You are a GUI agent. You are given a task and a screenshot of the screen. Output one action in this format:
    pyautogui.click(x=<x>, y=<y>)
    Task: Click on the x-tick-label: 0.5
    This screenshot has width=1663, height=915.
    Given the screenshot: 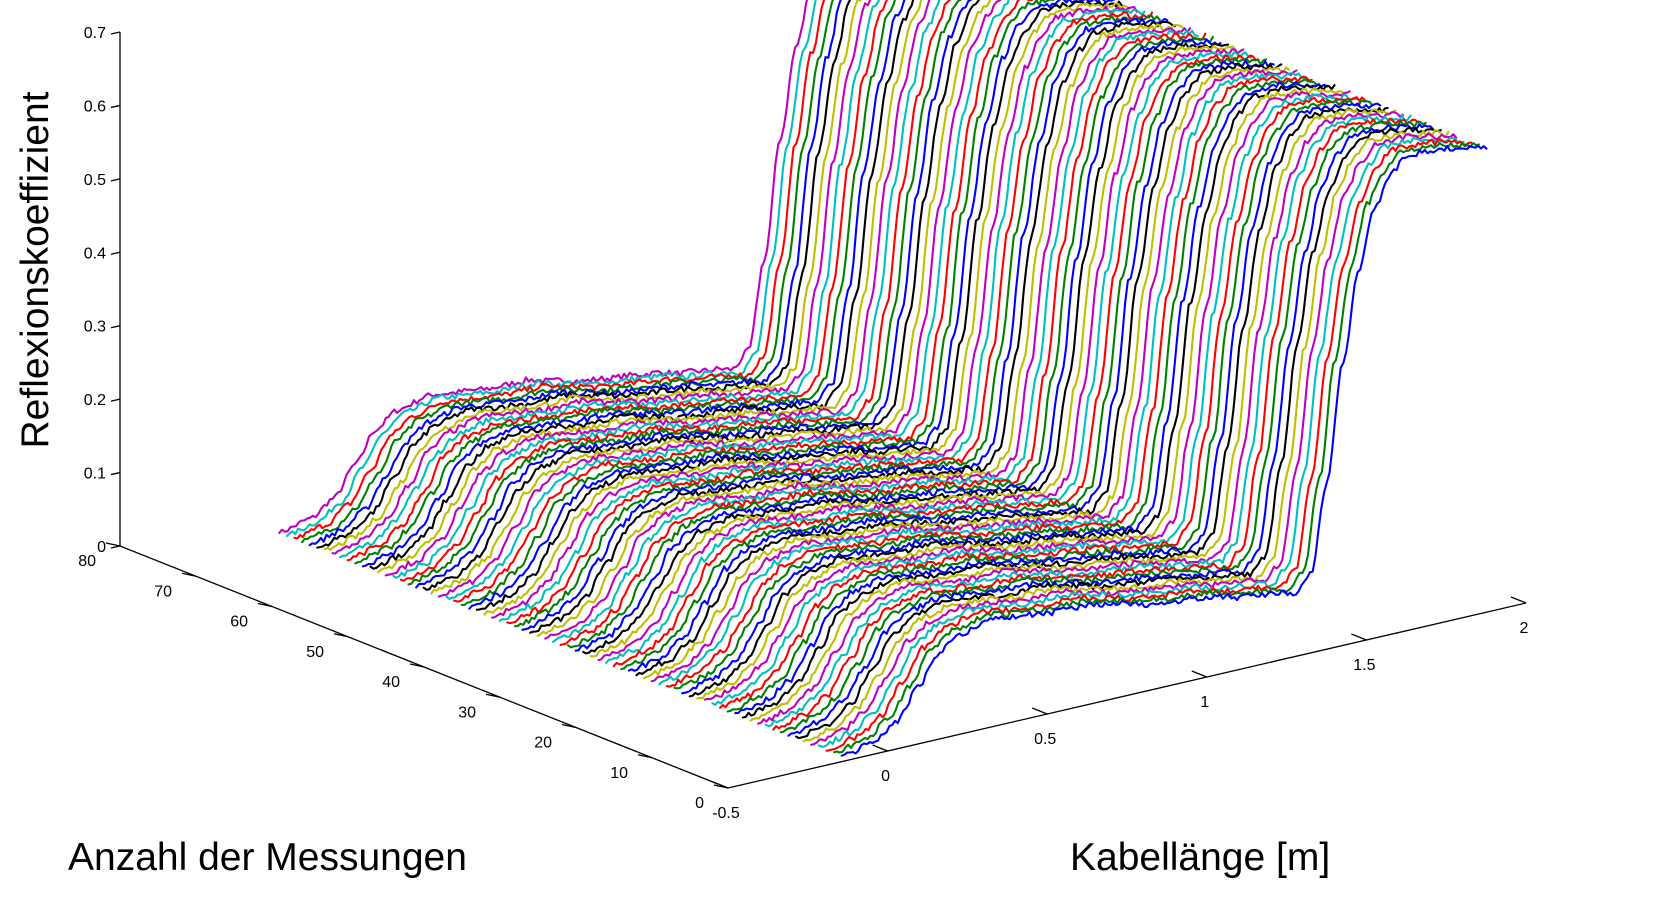 What is the action you would take?
    pyautogui.click(x=1045, y=739)
    